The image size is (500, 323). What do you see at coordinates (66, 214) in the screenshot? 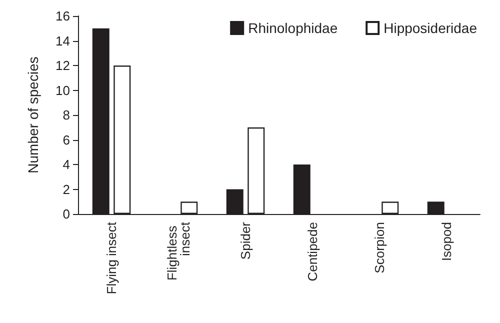
I see `y-tick-label: 0` at bounding box center [66, 214].